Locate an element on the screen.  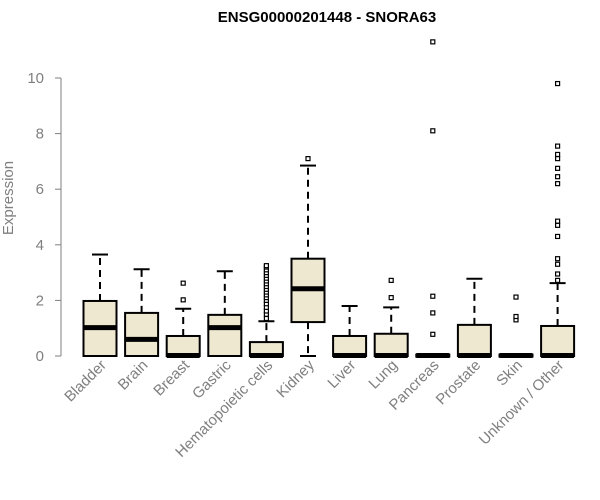
y-axis-title: Expression is located at coordinates (8, 198).